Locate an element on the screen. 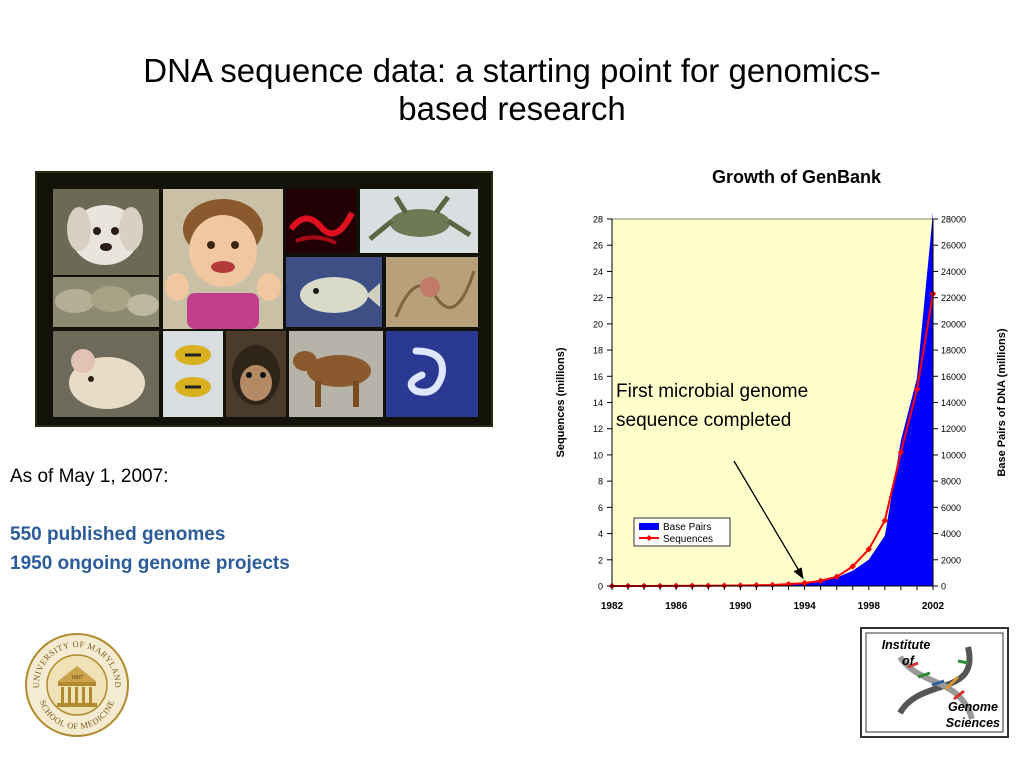 The height and width of the screenshot is (768, 1024). ongoing-projects-count: 1950 ongoing genome projects is located at coordinates (150, 563).